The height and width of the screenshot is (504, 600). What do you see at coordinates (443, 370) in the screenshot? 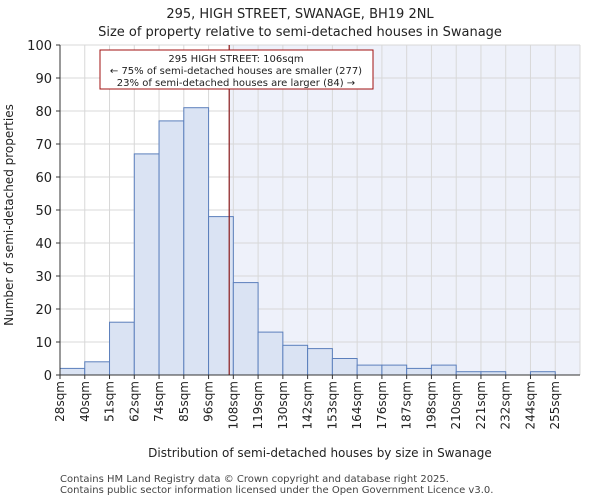
I see `bar-198sqm` at bounding box center [443, 370].